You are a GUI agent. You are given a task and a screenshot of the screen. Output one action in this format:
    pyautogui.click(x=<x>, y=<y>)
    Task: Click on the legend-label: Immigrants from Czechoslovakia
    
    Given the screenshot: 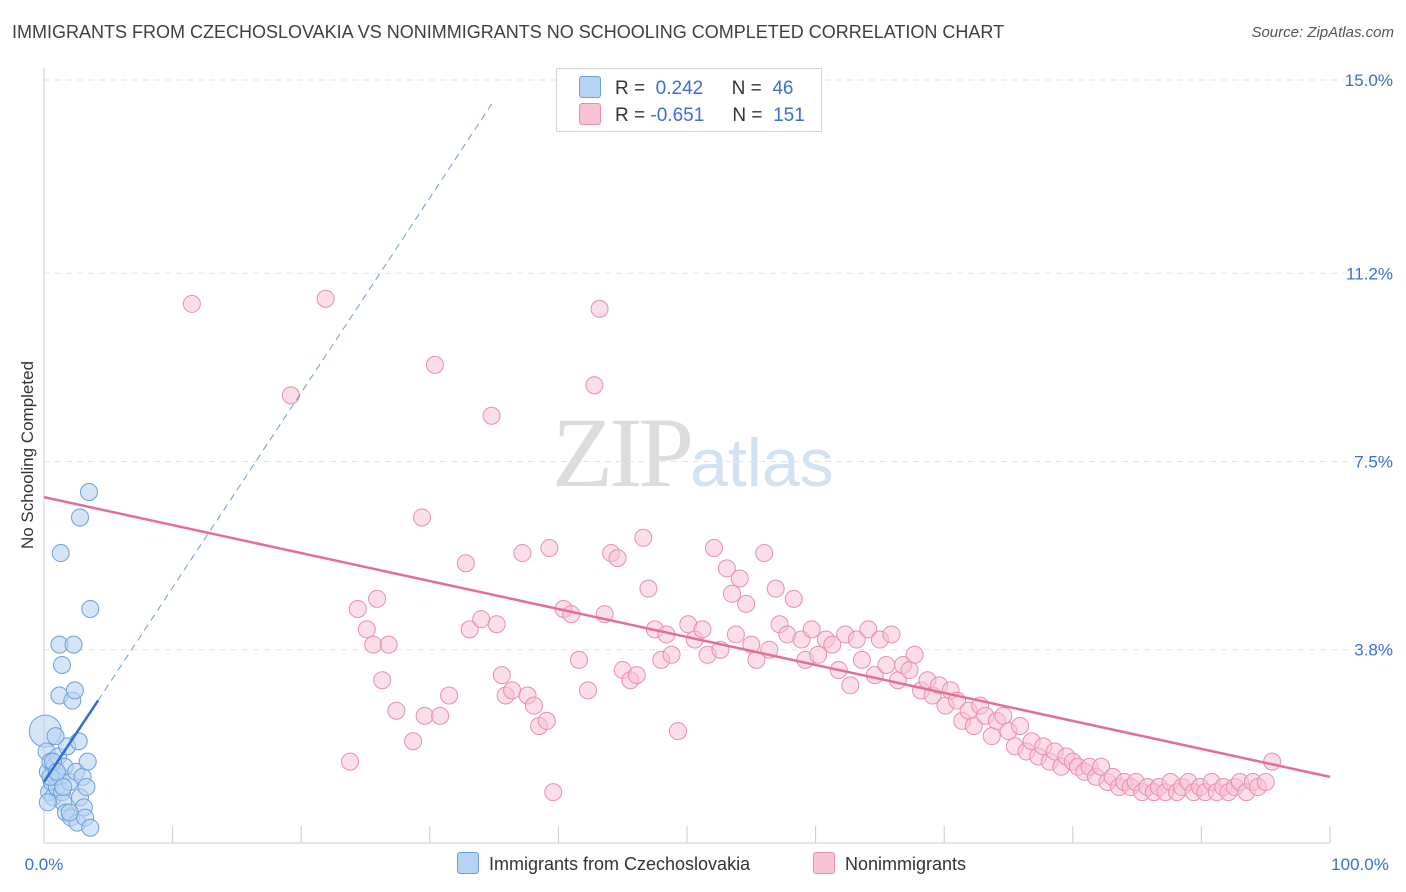 What is the action you would take?
    pyautogui.click(x=620, y=864)
    